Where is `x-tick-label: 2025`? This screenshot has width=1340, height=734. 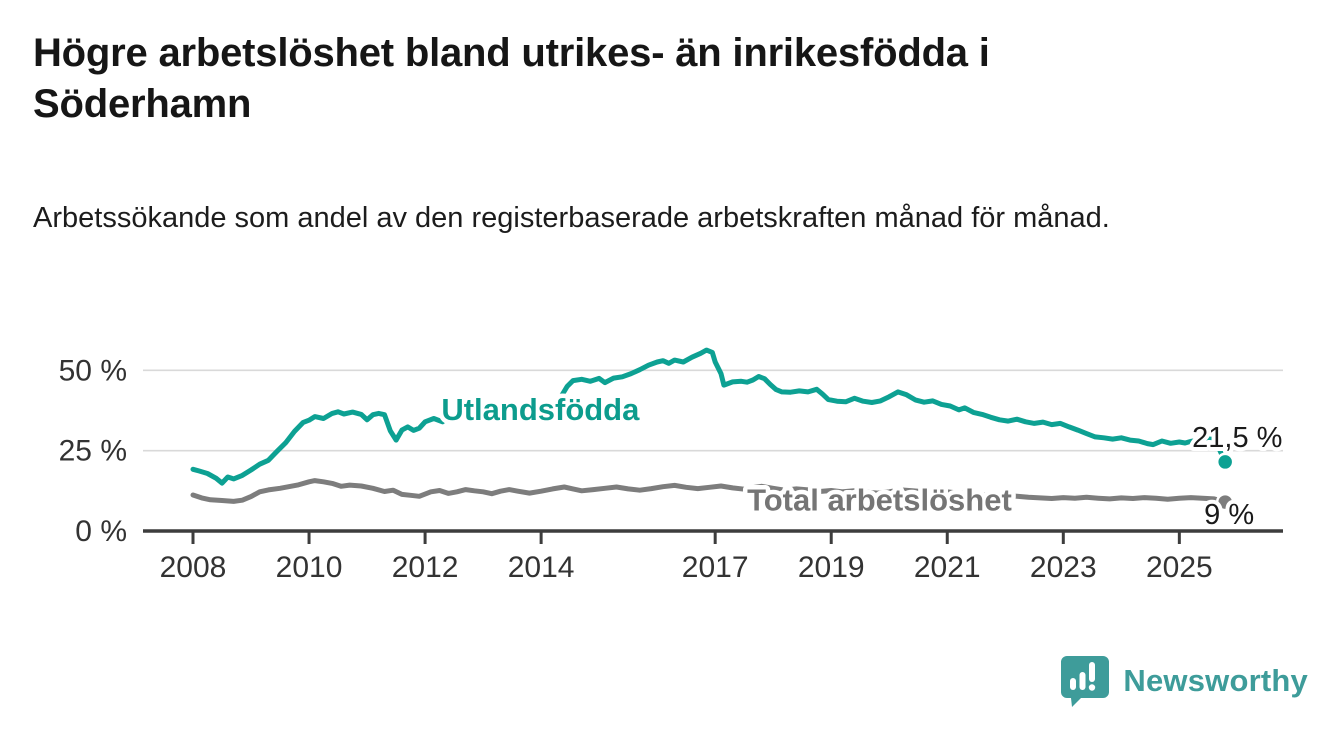 x-tick-label: 2025 is located at coordinates (1179, 567).